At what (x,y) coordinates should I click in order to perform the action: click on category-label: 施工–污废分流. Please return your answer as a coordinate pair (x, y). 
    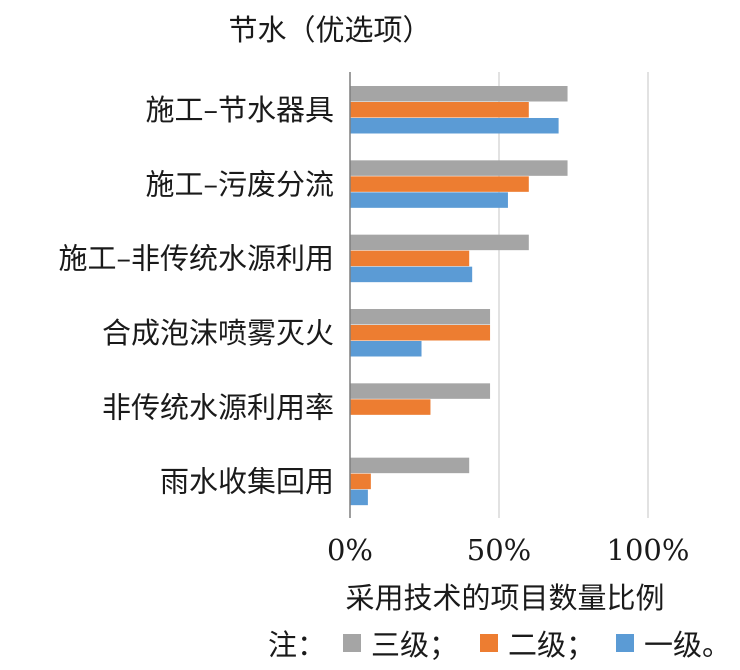
    Looking at the image, I should click on (239, 184).